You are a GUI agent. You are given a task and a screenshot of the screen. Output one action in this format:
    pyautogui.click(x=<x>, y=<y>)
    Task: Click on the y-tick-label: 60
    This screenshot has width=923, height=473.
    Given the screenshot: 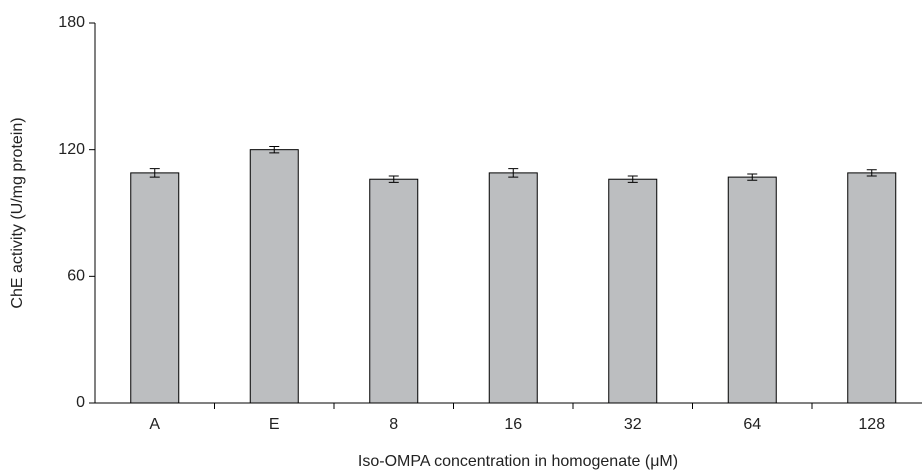 What is the action you would take?
    pyautogui.click(x=76, y=276)
    